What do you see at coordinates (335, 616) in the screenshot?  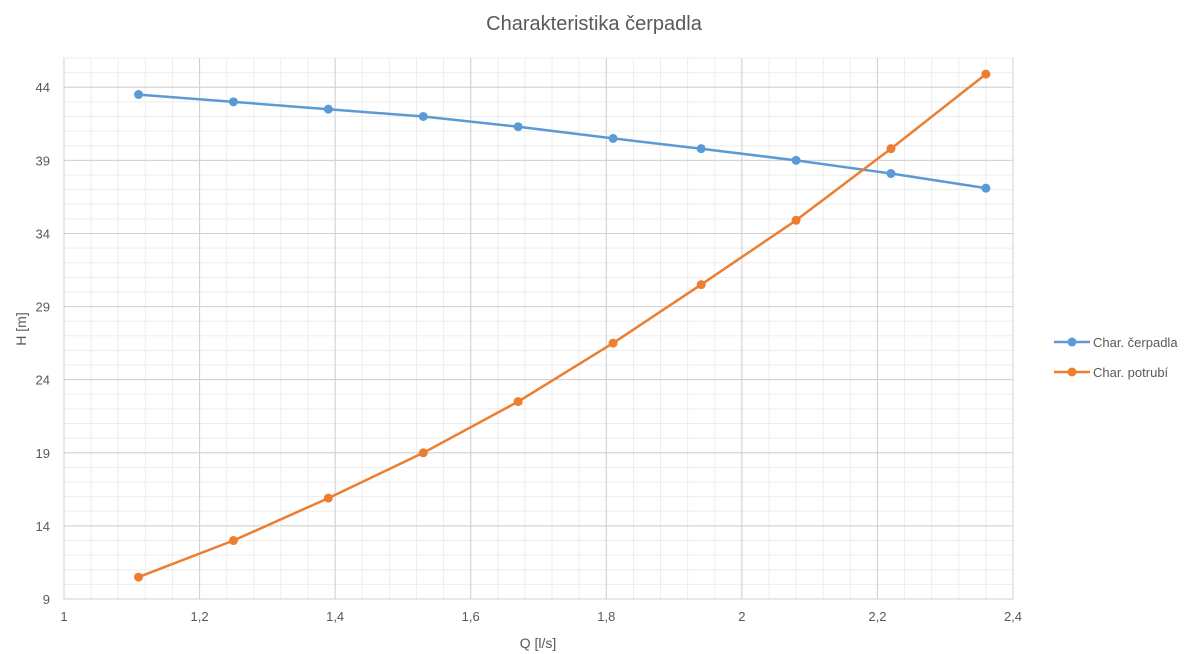 I see `x-tick-label: 1,4` at bounding box center [335, 616].